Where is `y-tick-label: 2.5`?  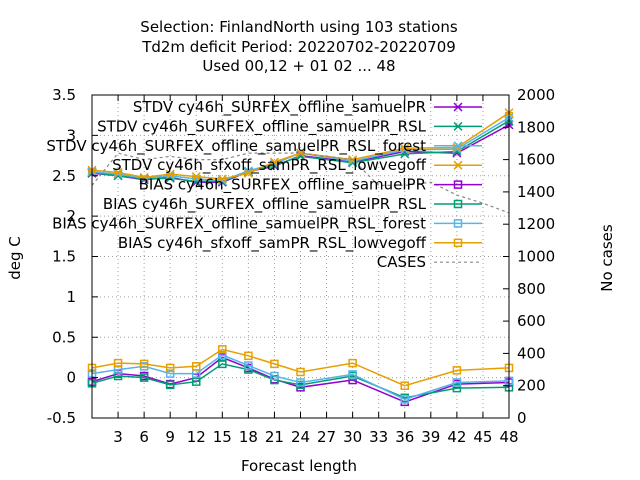
y-tick-label: 2.5 is located at coordinates (64, 176).